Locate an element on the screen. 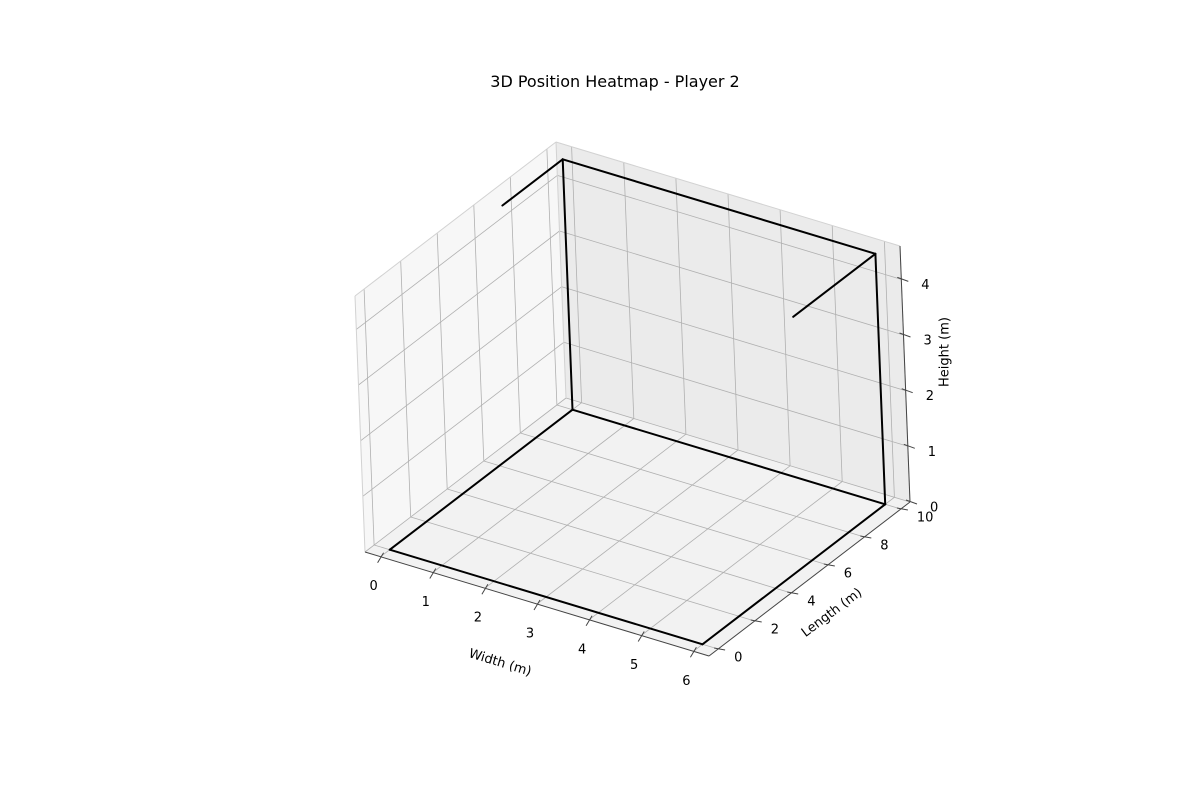  y-tick-label: 8 is located at coordinates (884, 546).